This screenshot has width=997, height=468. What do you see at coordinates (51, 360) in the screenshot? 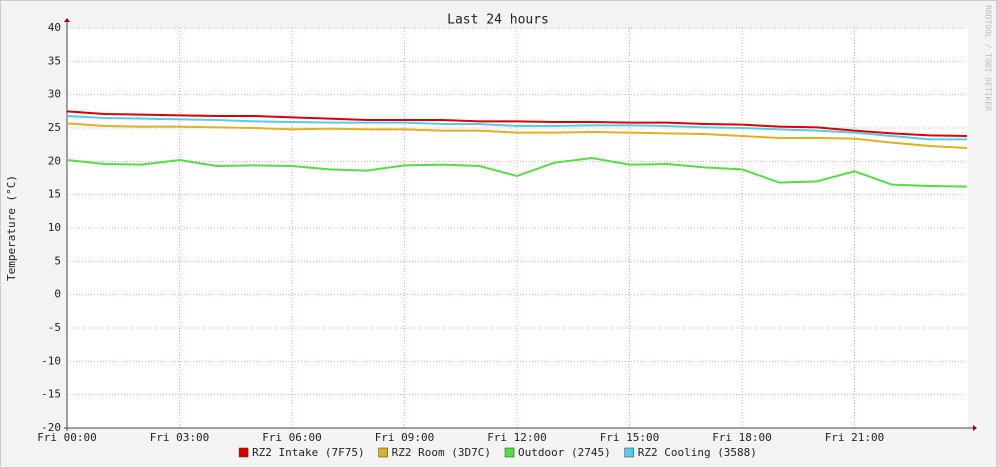
I see `y-tick-label: -10` at bounding box center [51, 360].